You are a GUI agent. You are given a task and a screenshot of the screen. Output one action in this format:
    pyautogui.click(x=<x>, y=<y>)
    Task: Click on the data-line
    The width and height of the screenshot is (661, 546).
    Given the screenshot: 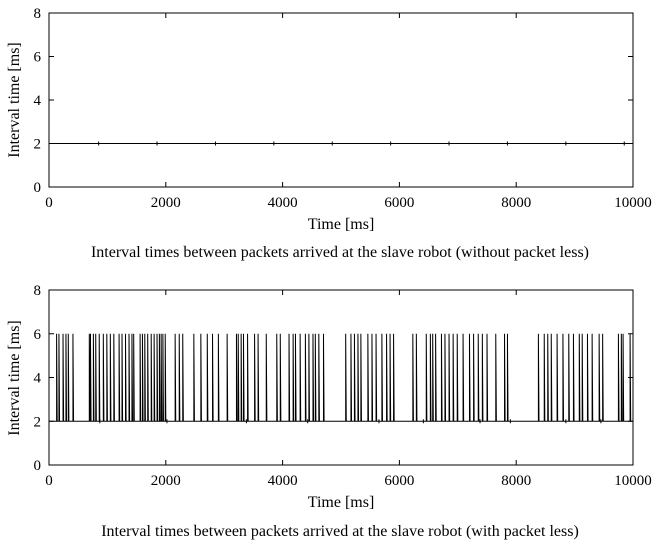 What is the action you would take?
    pyautogui.click(x=341, y=377)
    